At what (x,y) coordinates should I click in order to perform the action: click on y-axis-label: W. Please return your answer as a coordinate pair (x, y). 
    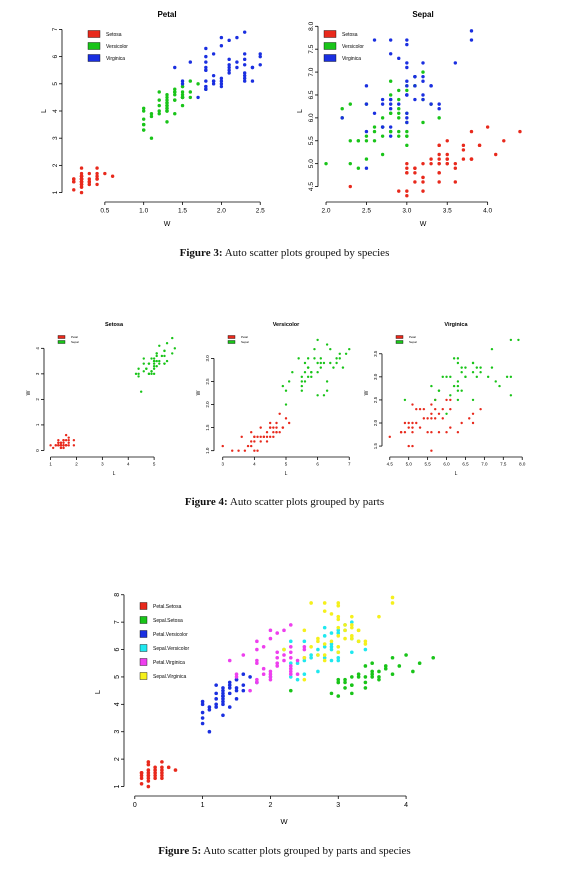
    Looking at the image, I should click on (29, 392).